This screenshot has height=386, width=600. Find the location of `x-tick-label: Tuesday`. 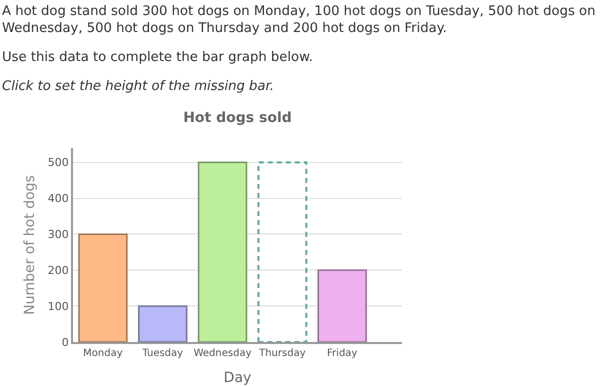

x-tick-label: Tuesday is located at coordinates (162, 353).